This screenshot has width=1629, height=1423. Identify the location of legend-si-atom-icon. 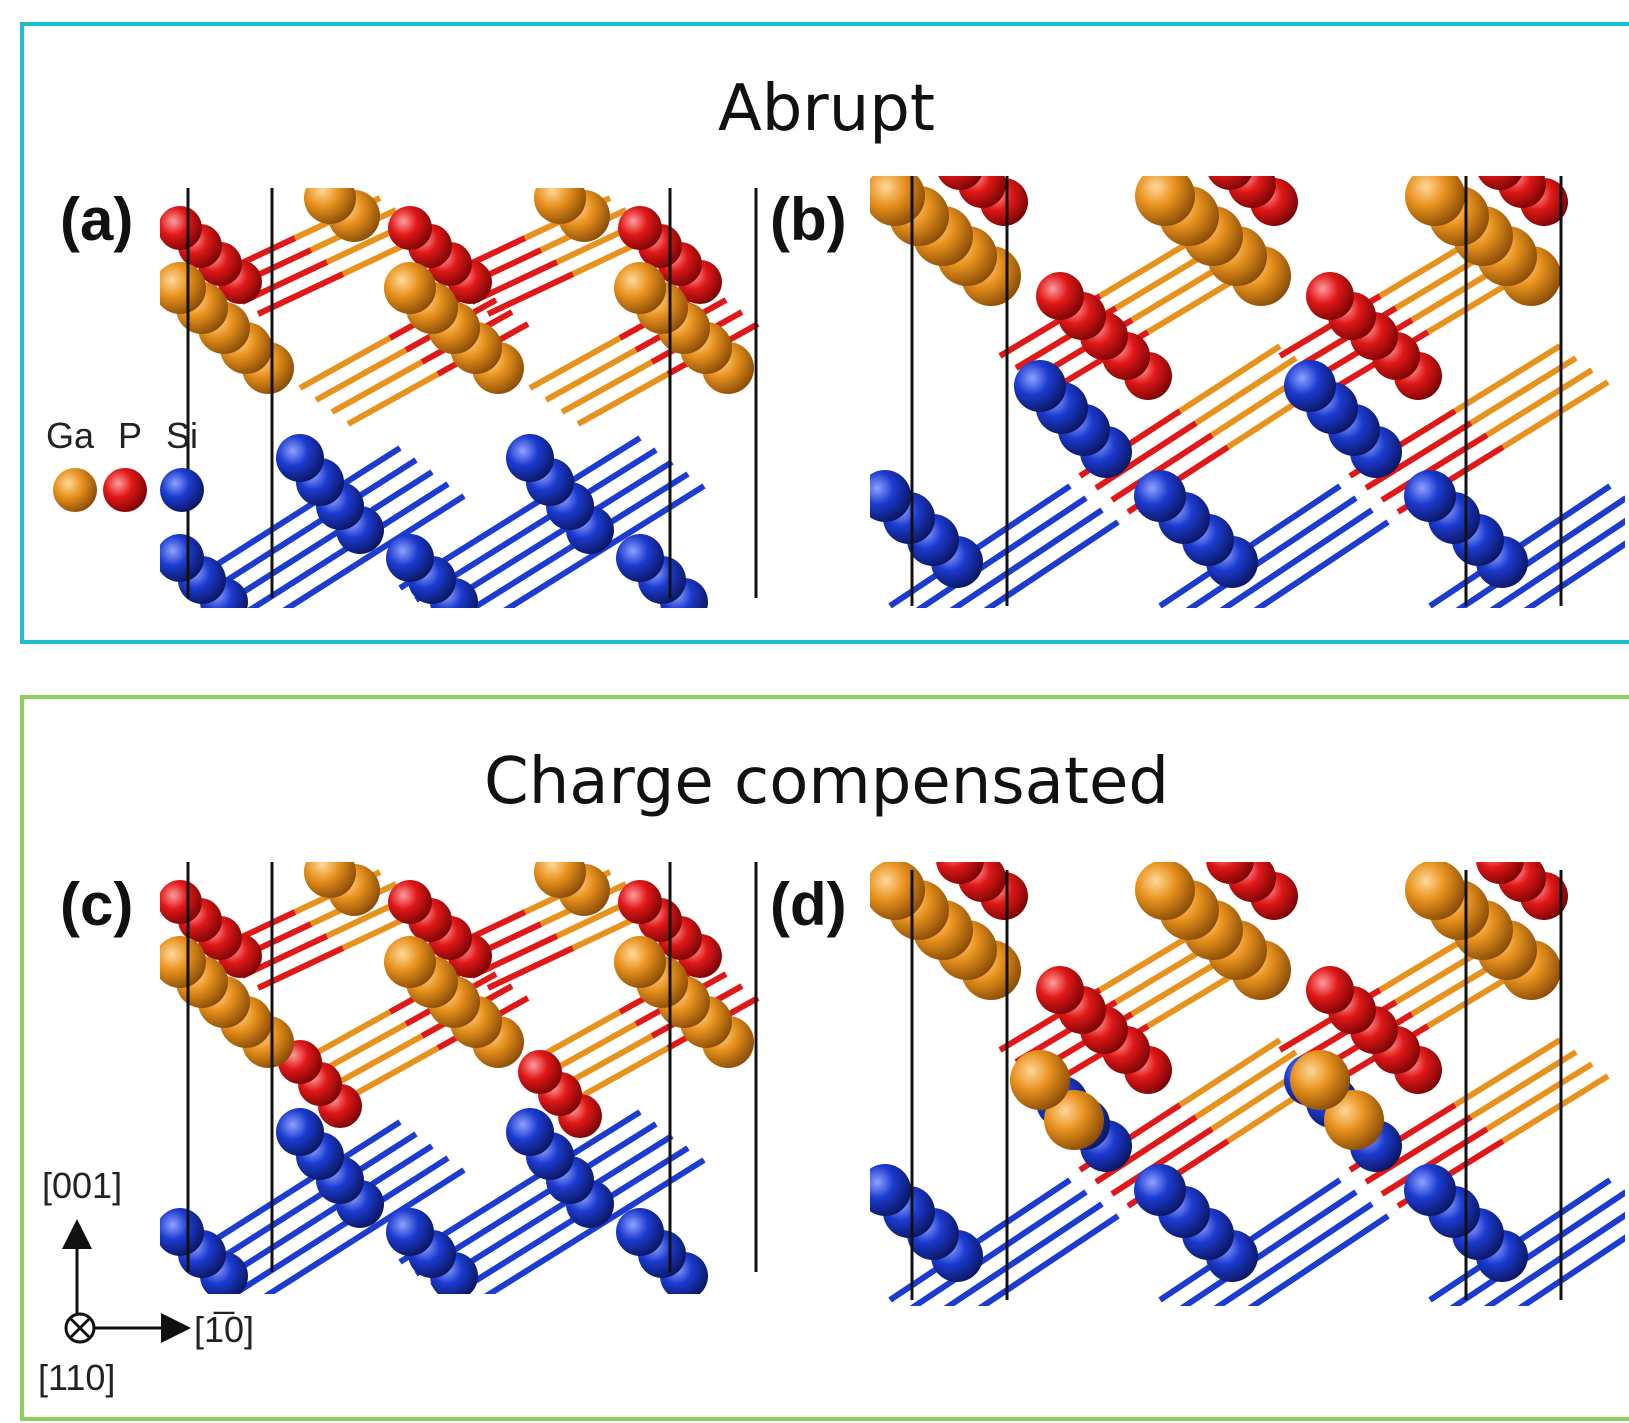
(182, 490).